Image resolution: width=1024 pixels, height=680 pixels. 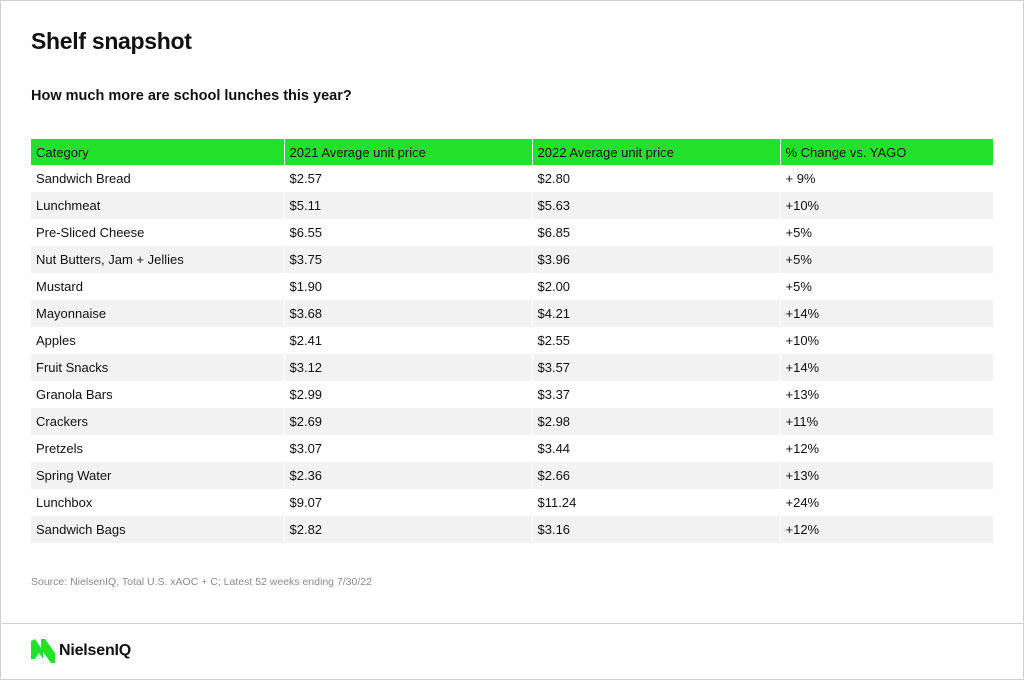 What do you see at coordinates (513, 623) in the screenshot?
I see `footer-divider` at bounding box center [513, 623].